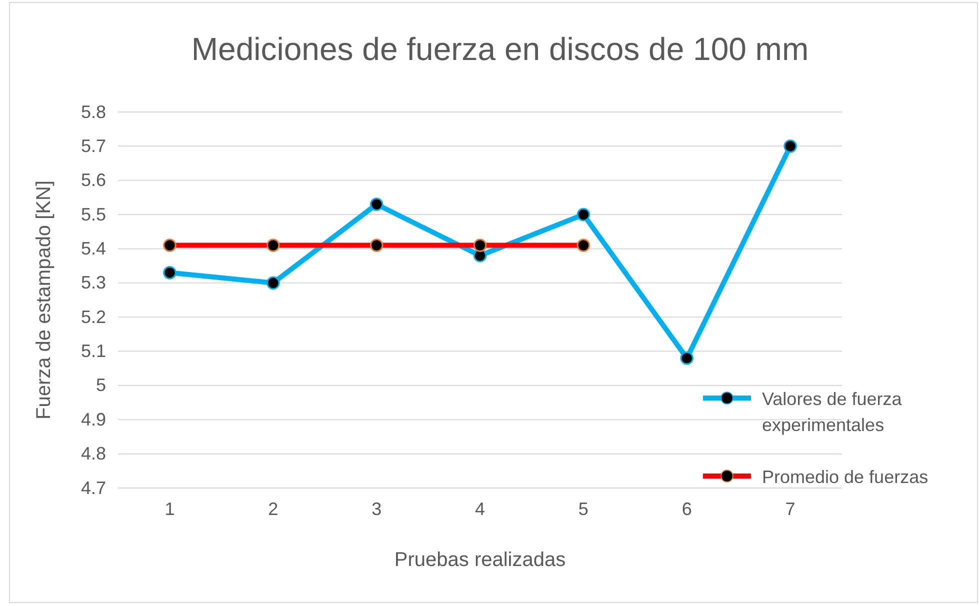  I want to click on y-tick-label: 5.2, so click(93, 316).